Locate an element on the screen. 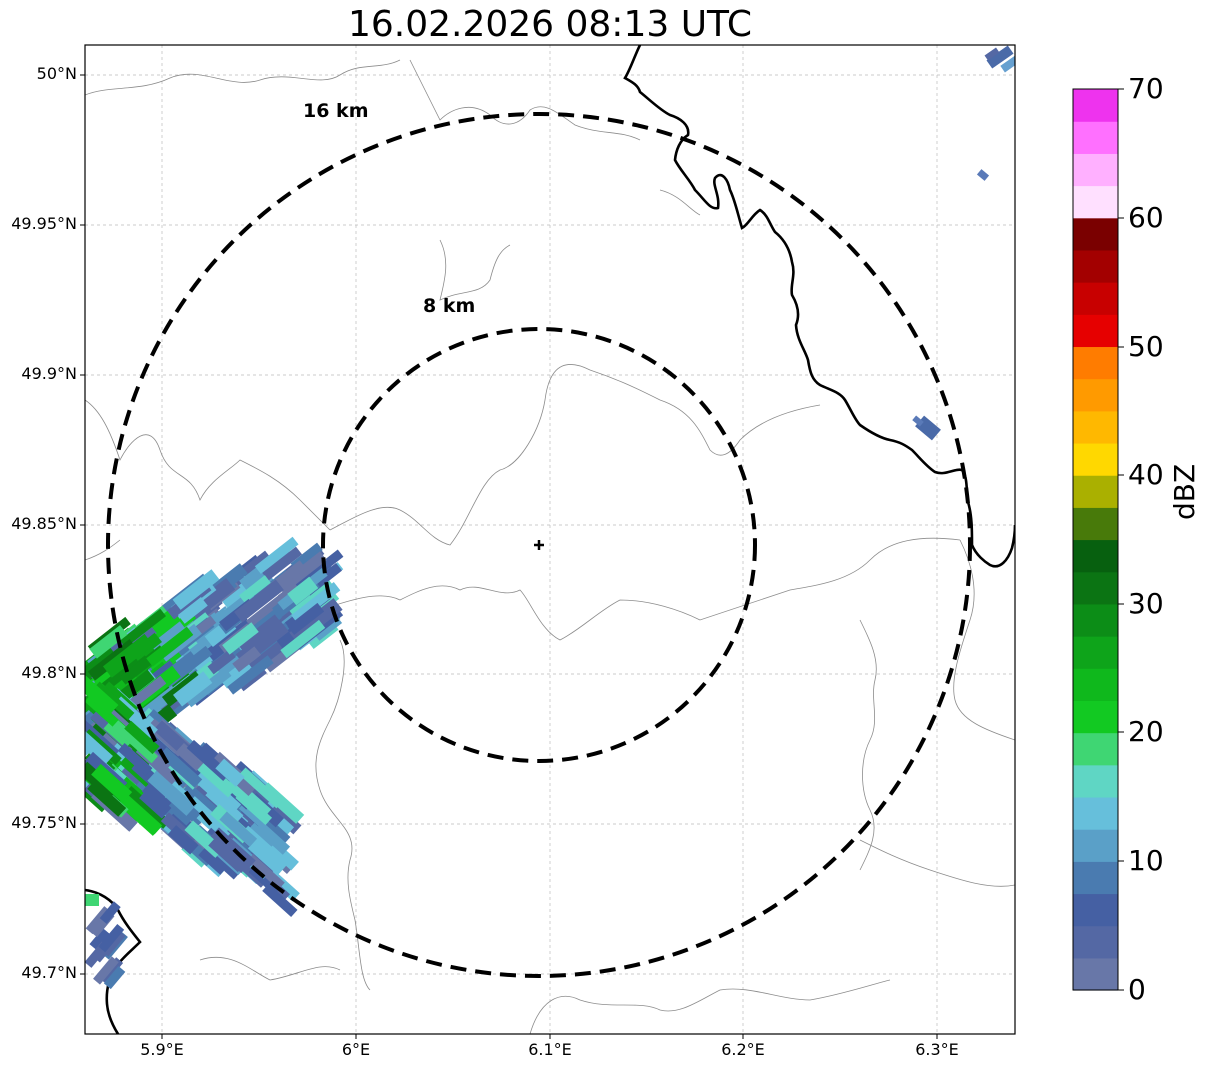  colorbar-unit-label: dBZ is located at coordinates (1184, 491).